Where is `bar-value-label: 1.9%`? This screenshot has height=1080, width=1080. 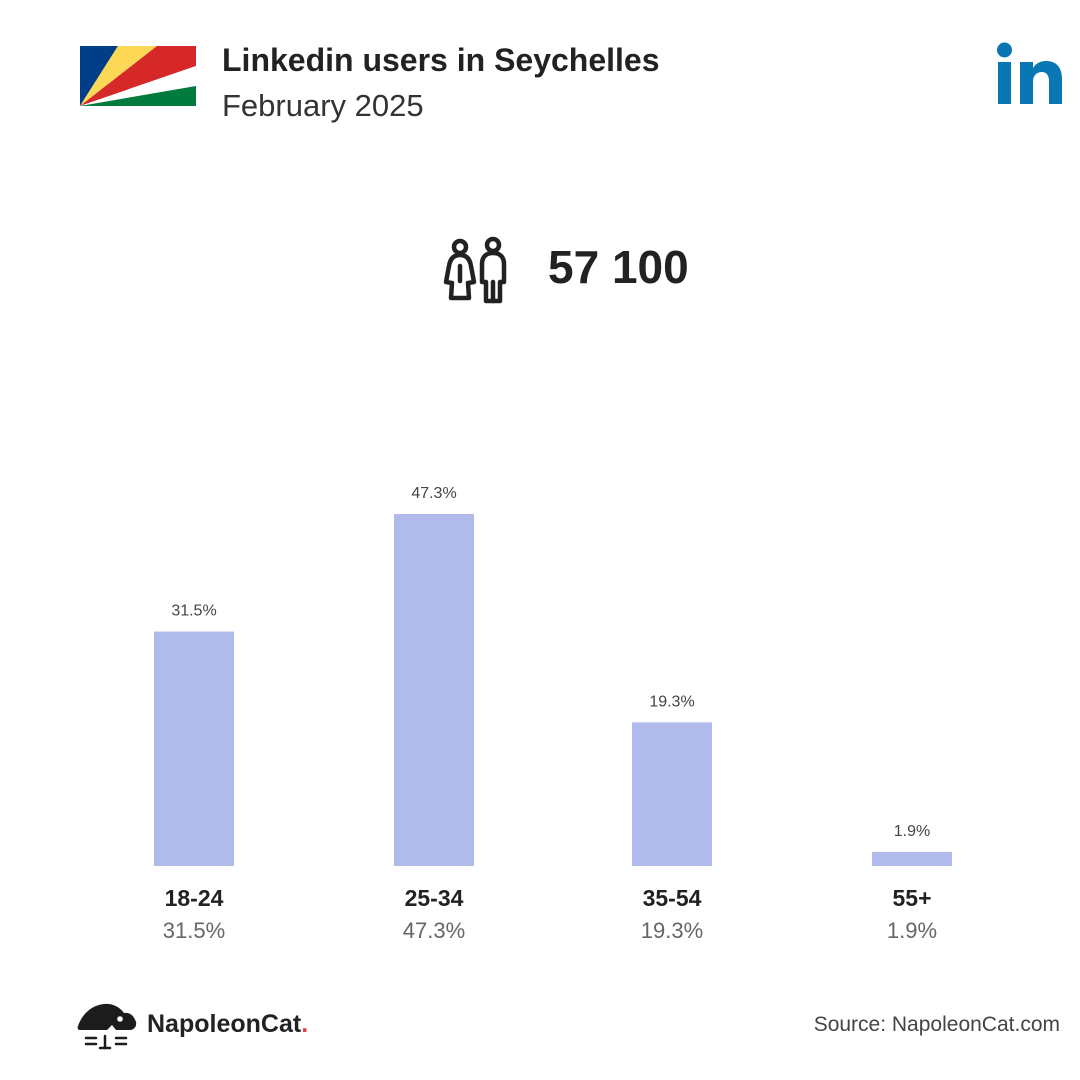
bar-value-label: 1.9% is located at coordinates (912, 831).